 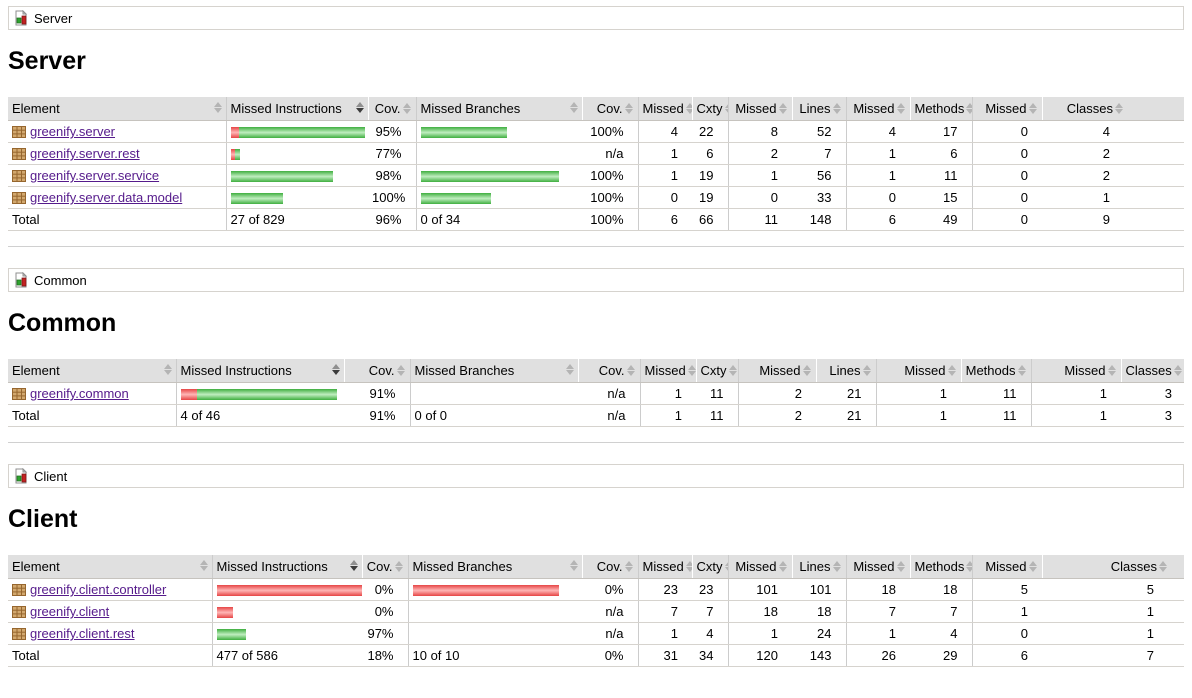 I want to click on column-header-label: Classes, so click(x=1148, y=370).